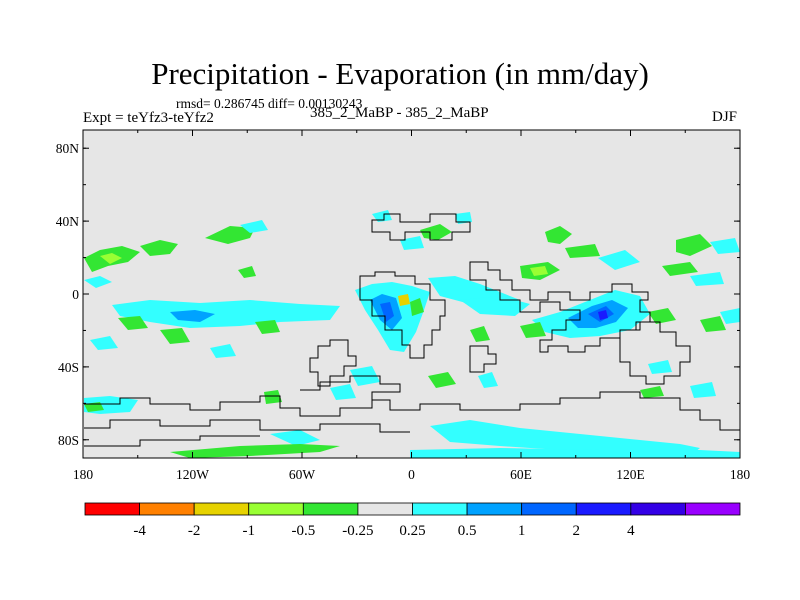 Image resolution: width=800 pixels, height=600 pixels. I want to click on season-label: DJF, so click(725, 117).